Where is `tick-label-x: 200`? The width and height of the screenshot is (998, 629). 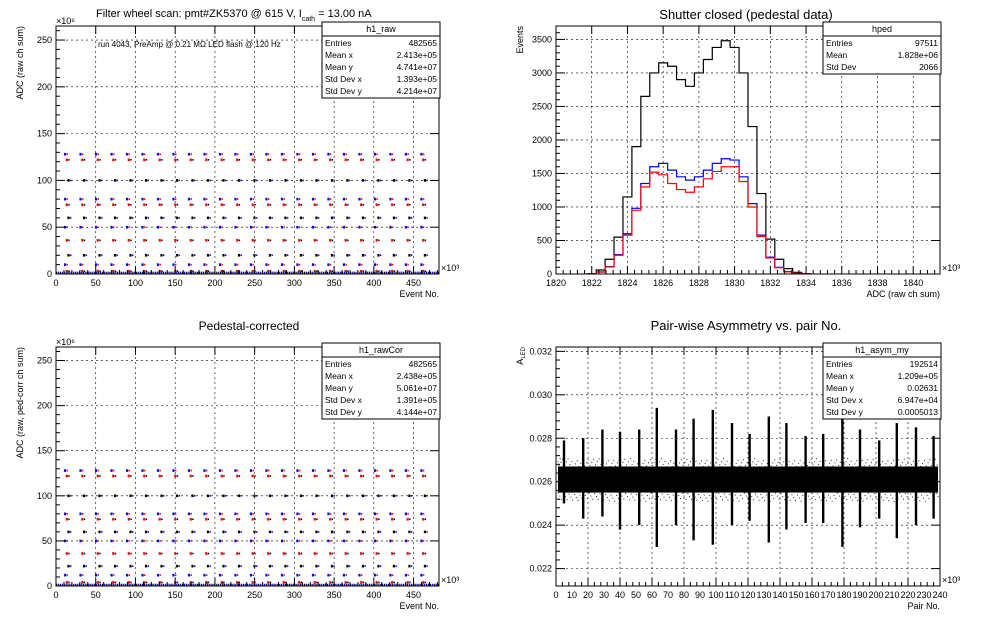 tick-label-x: 200 is located at coordinates (214, 283).